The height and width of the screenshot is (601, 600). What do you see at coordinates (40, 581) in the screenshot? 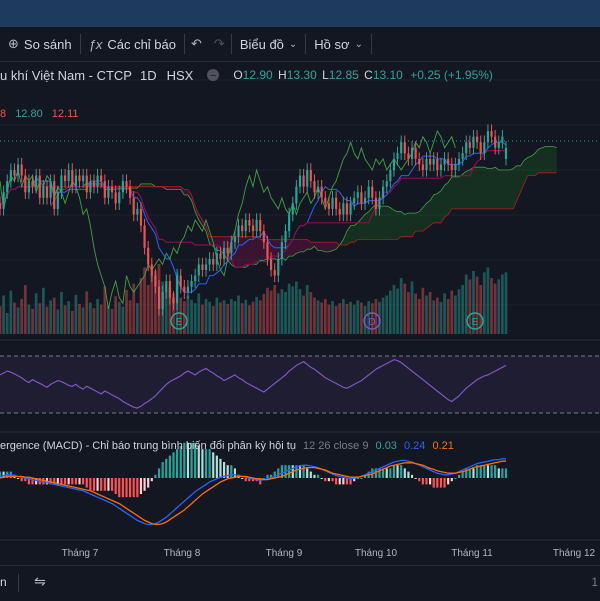
I see `screener-icon: ⇋` at bounding box center [40, 581].